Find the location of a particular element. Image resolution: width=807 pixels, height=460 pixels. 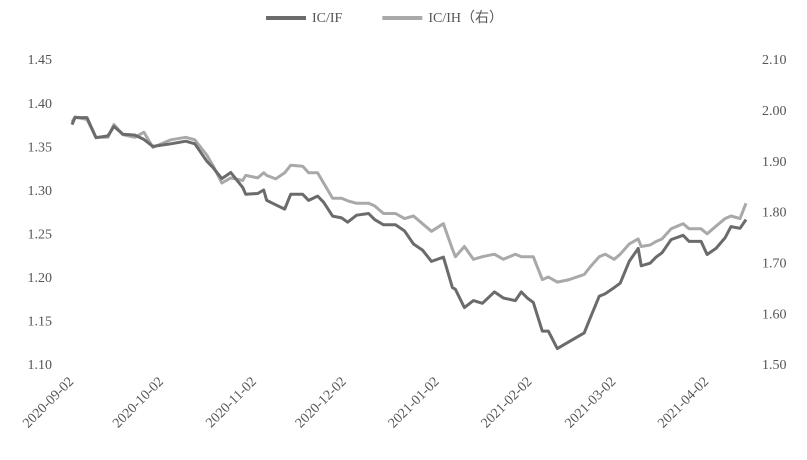

y-tick-label: 1.25 is located at coordinates (40, 235).